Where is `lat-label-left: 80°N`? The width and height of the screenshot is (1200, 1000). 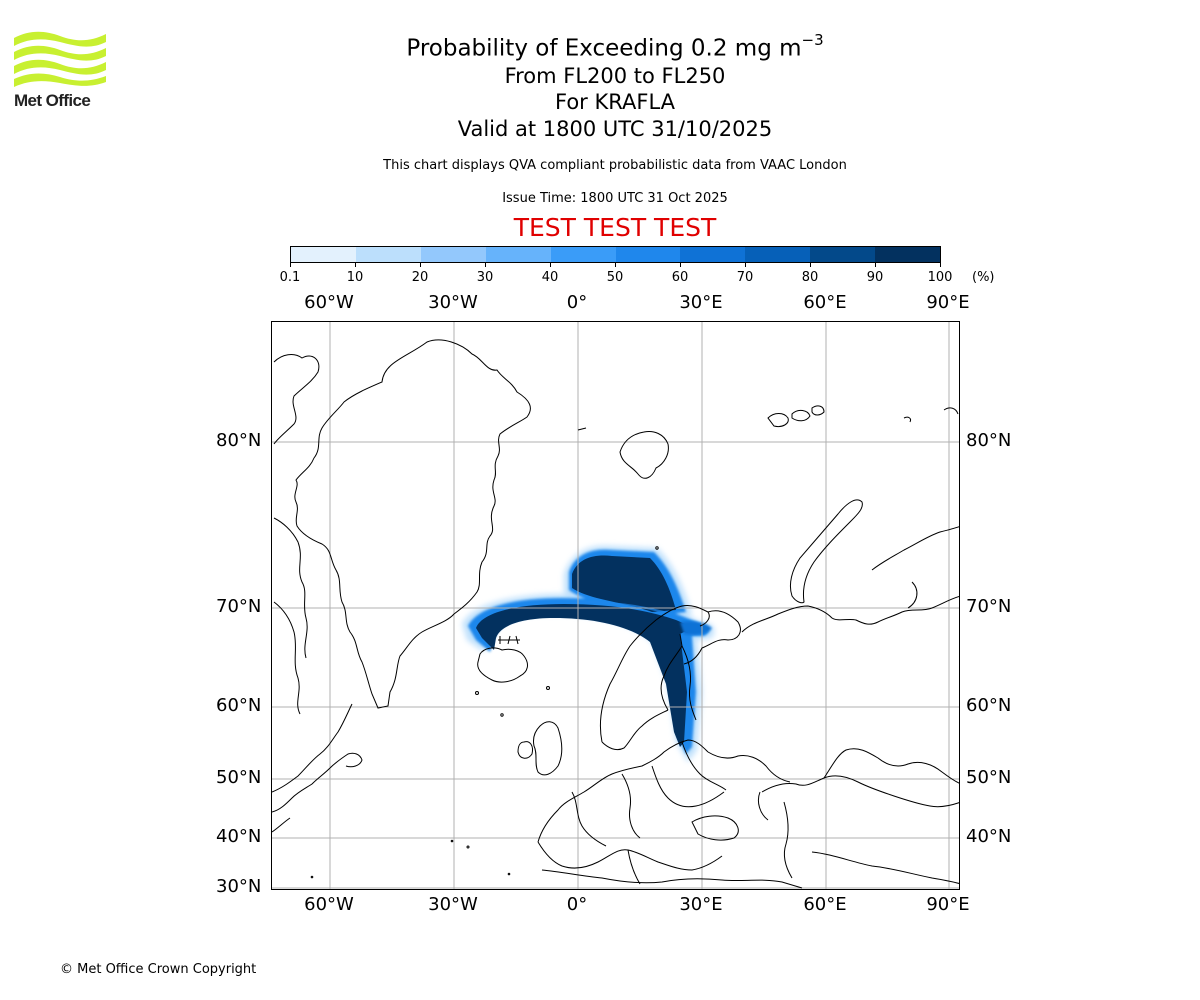
lat-label-left: 80°N is located at coordinates (239, 440).